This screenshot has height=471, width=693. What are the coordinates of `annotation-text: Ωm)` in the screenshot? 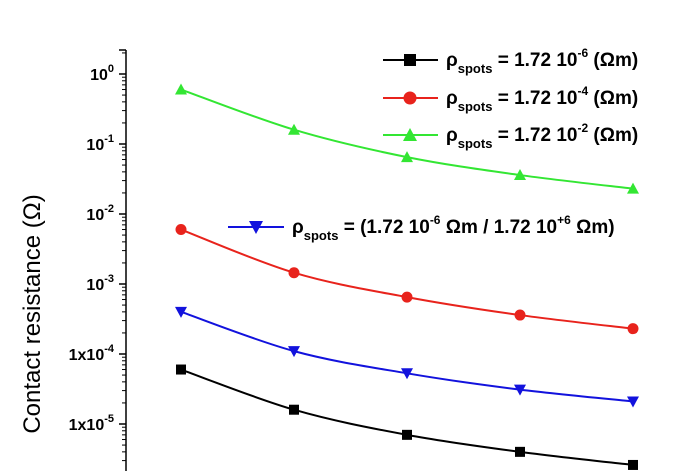 It's located at (593, 227).